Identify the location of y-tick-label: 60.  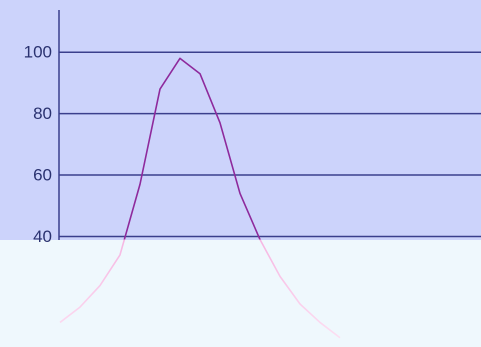
(42, 175).